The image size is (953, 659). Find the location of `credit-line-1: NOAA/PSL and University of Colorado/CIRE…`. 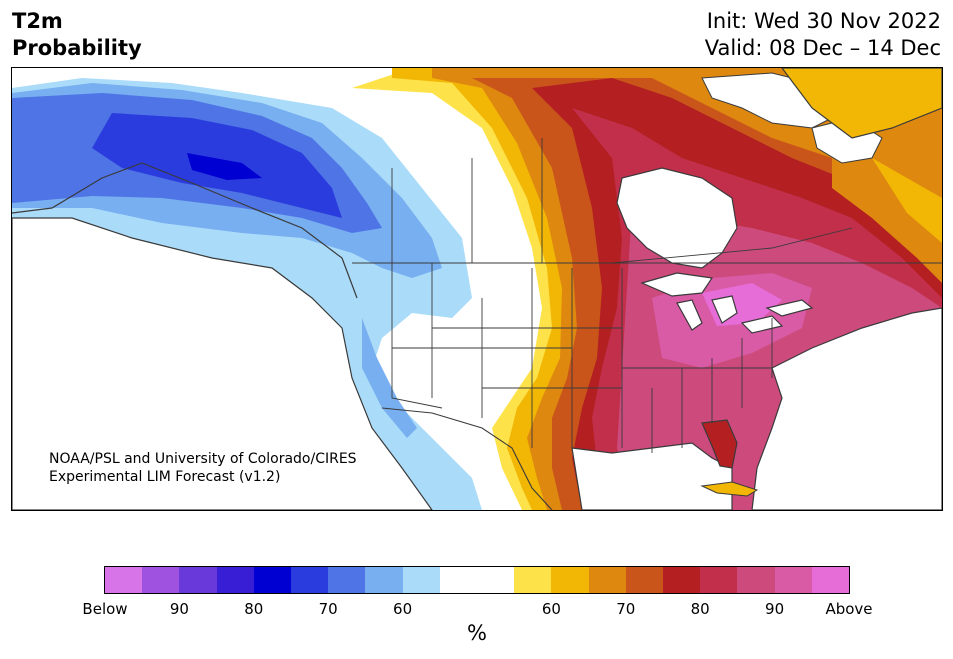

credit-line-1: NOAA/PSL and University of Colorado/CIRE… is located at coordinates (203, 459).